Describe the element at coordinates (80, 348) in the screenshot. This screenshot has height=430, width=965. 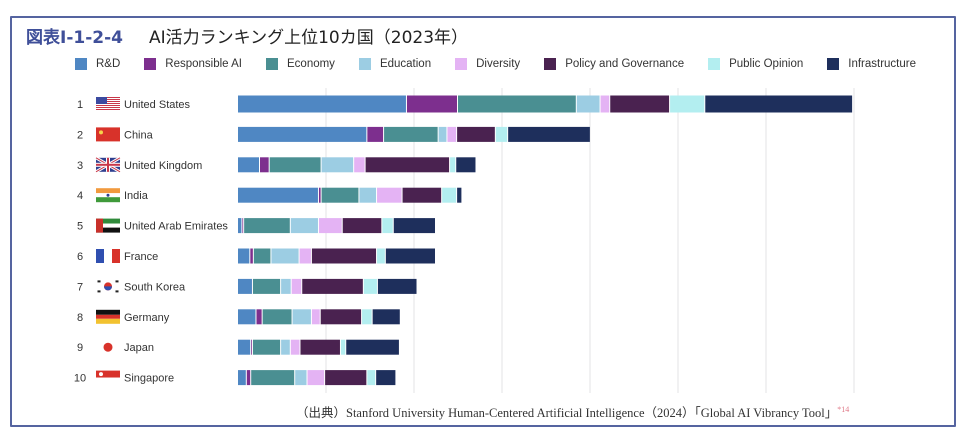
I see `rank-label: 9` at that location.